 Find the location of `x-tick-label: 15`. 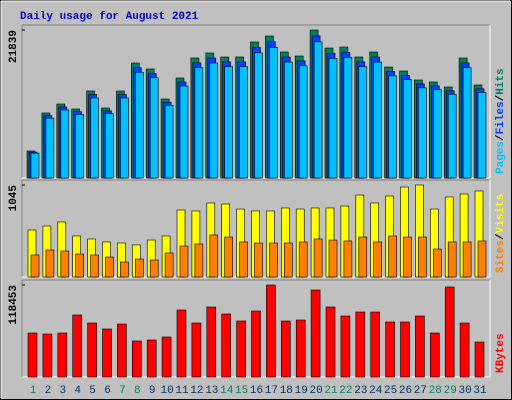

x-tick-label: 15 is located at coordinates (241, 391).